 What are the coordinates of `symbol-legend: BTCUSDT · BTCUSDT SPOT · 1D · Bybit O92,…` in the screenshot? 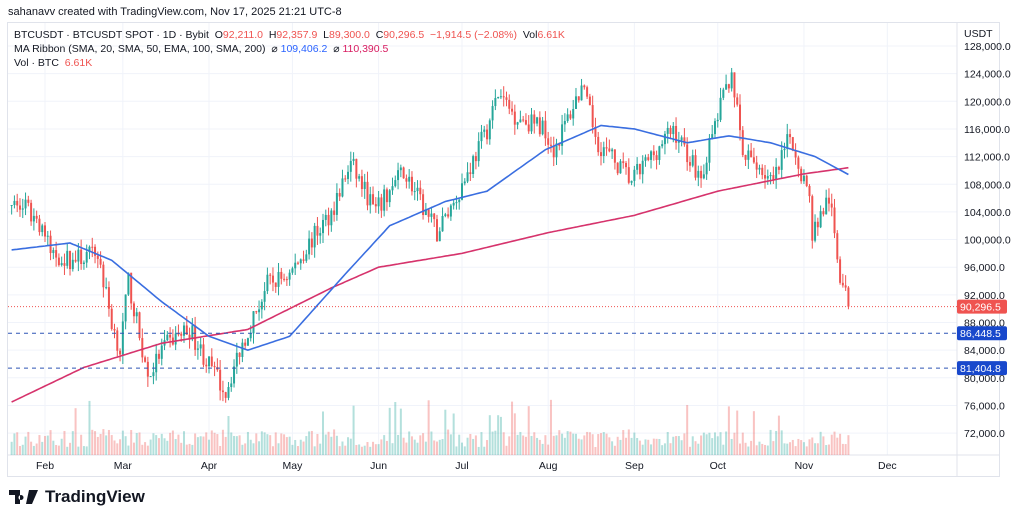 It's located at (289, 35).